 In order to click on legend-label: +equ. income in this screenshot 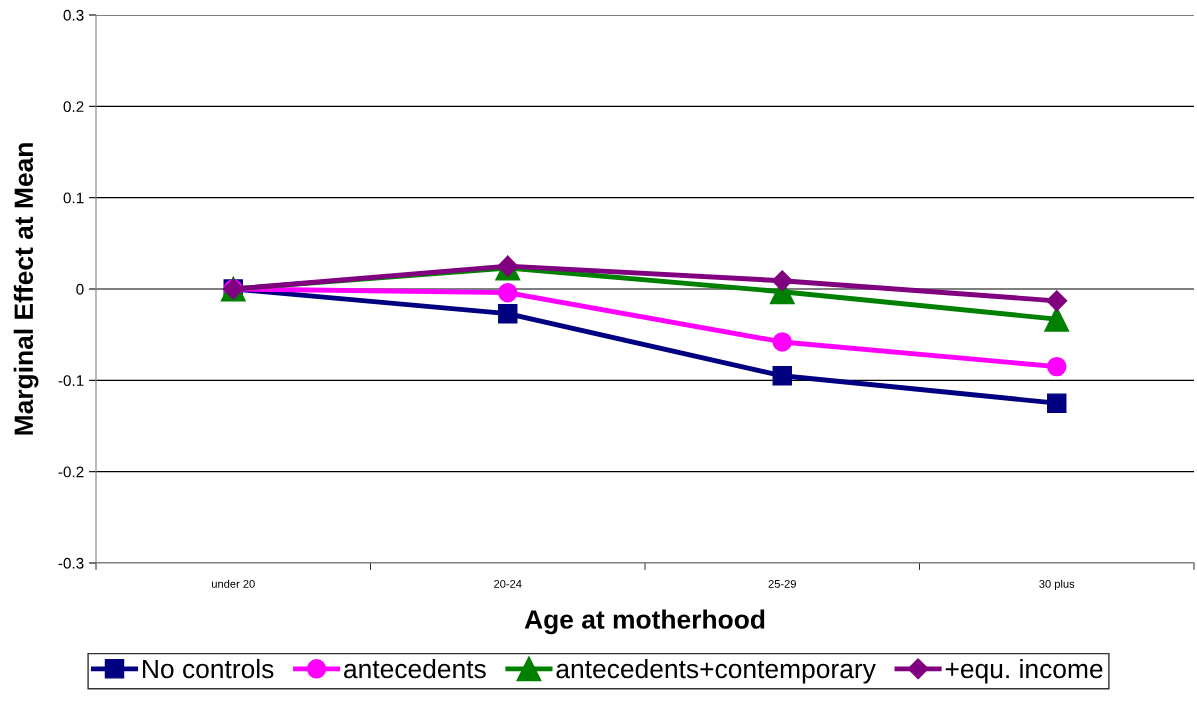, I will do `click(1024, 671)`.